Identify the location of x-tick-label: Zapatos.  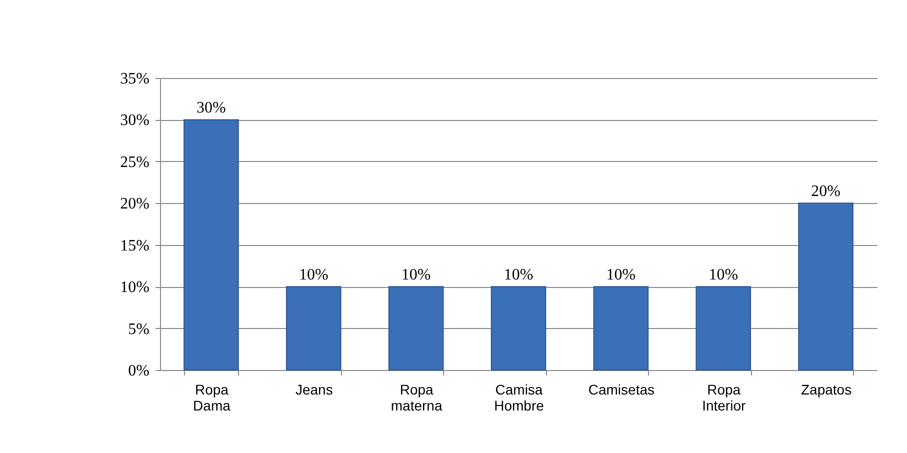
(826, 390).